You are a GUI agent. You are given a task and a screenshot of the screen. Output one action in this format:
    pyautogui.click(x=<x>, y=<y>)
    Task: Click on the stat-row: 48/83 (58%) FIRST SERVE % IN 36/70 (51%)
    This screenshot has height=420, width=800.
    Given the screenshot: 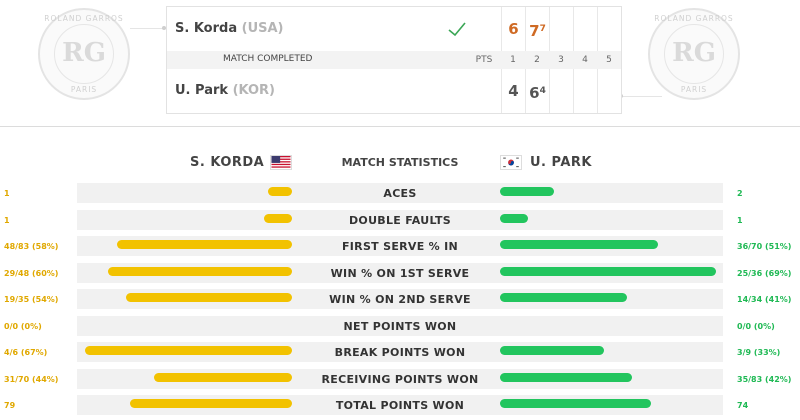 What is the action you would take?
    pyautogui.click(x=400, y=247)
    